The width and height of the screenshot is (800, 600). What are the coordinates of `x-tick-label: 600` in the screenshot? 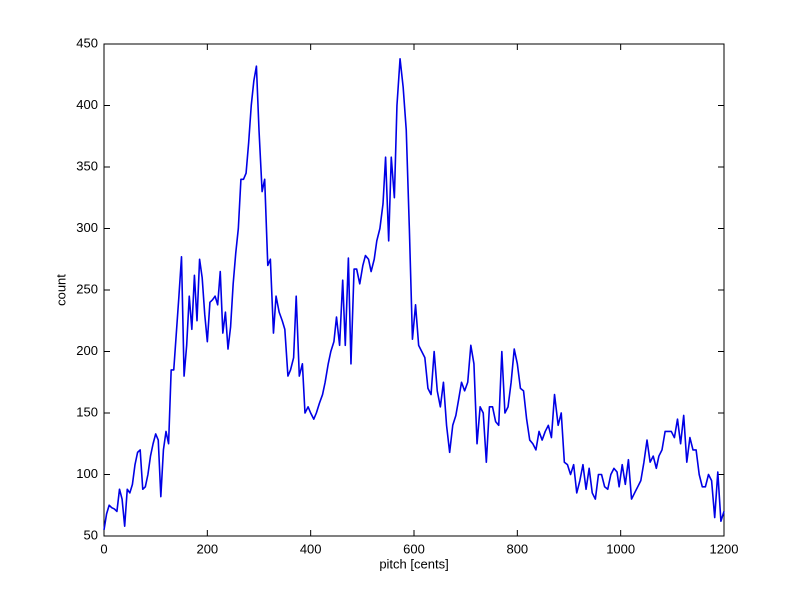 It's located at (414, 548).